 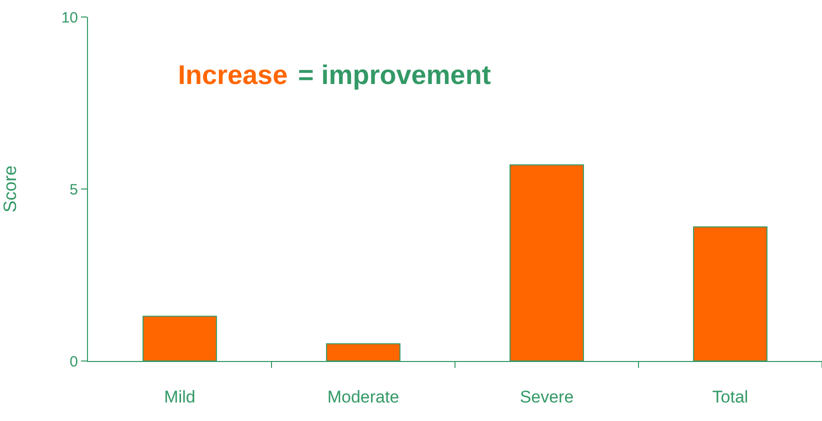 I want to click on y-tick-label: 10, so click(x=69, y=17).